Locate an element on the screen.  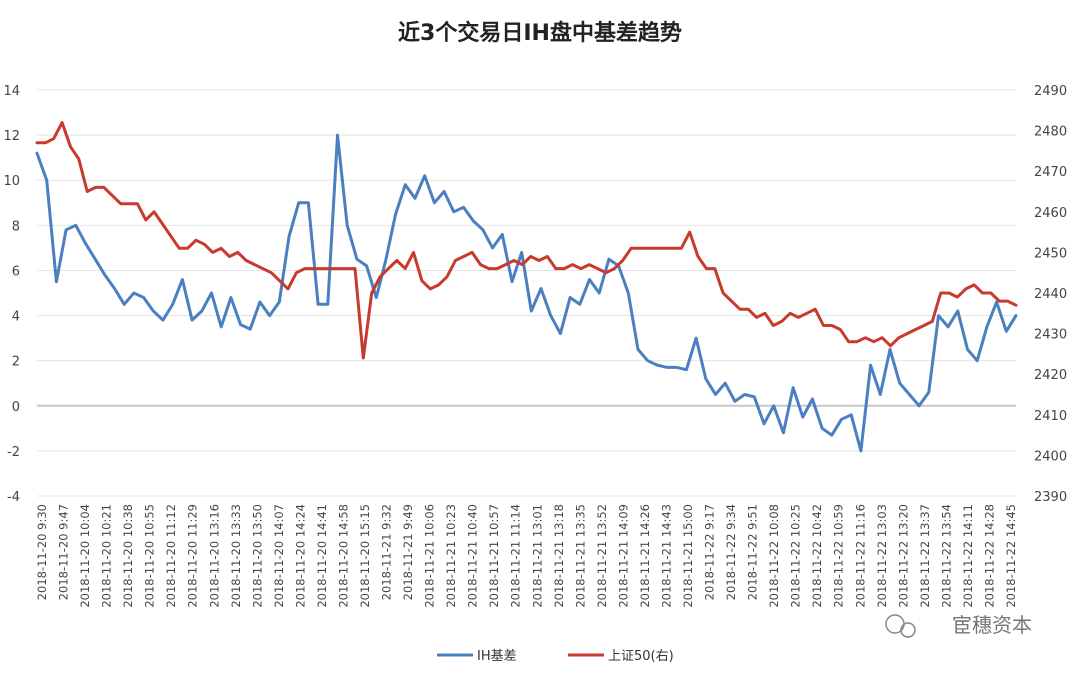
x-tick-label: 2018-11-20 10:21 is located at coordinates (107, 556).